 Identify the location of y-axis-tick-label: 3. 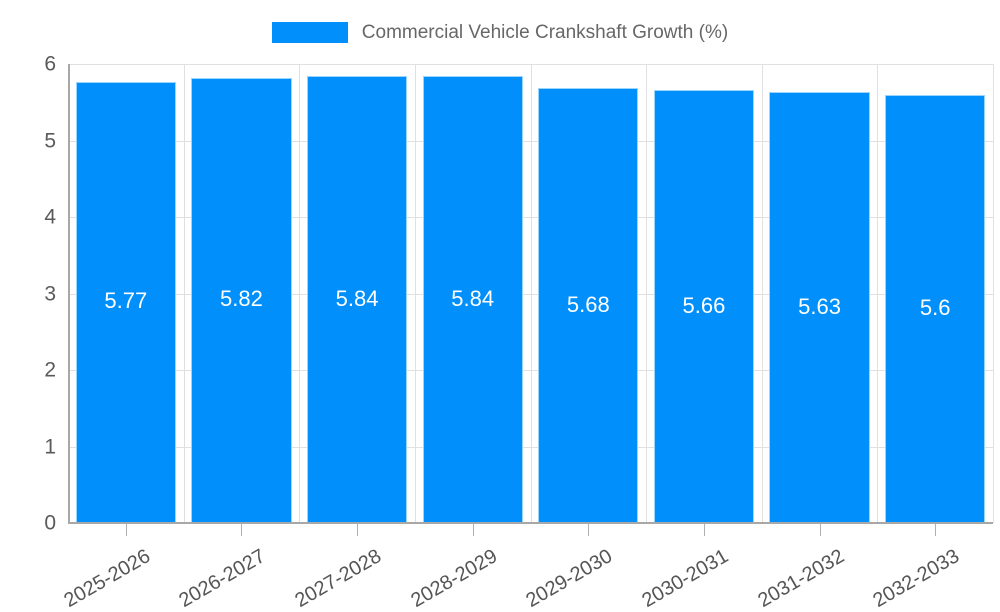
(50, 293).